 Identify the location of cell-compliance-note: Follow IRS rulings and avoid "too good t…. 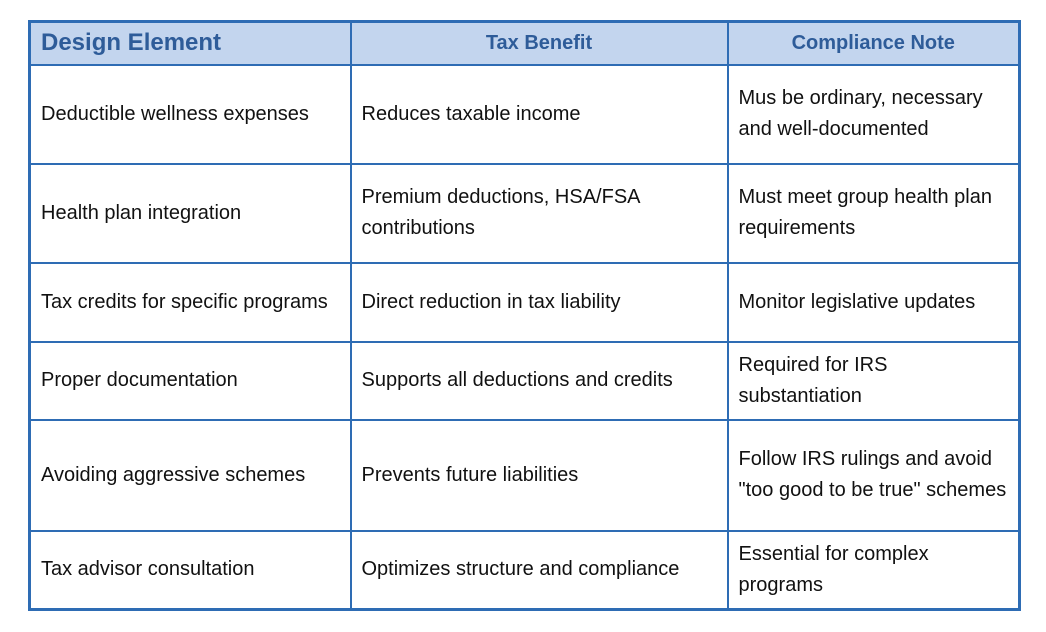
(873, 475).